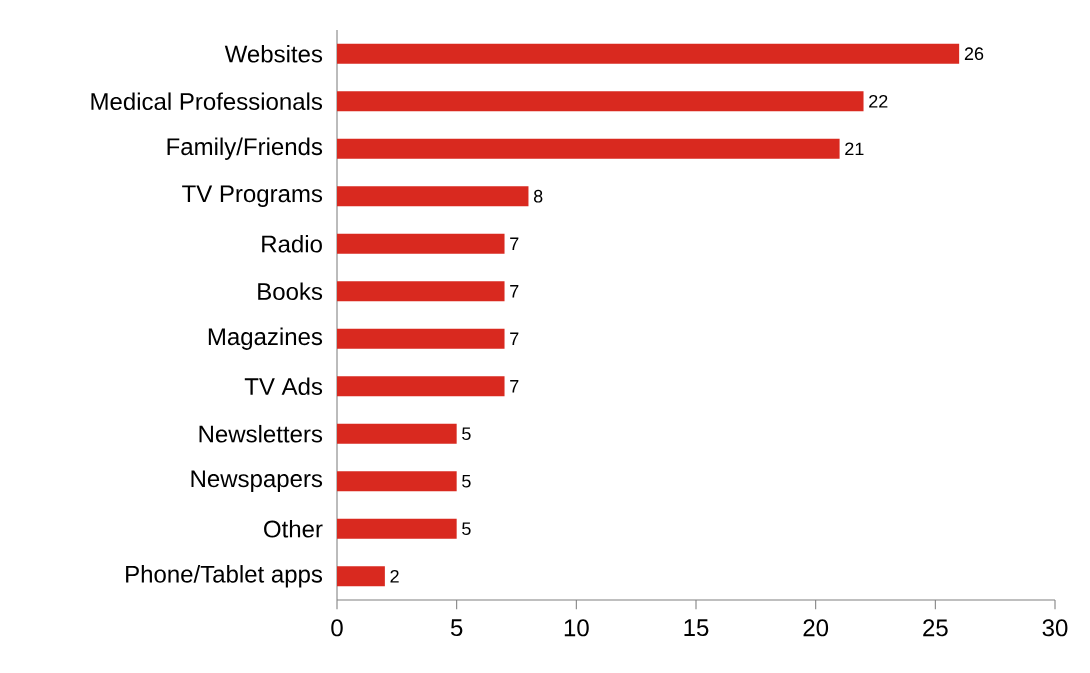 This screenshot has height=673, width=1090. I want to click on y-tick-label: Books, so click(290, 291).